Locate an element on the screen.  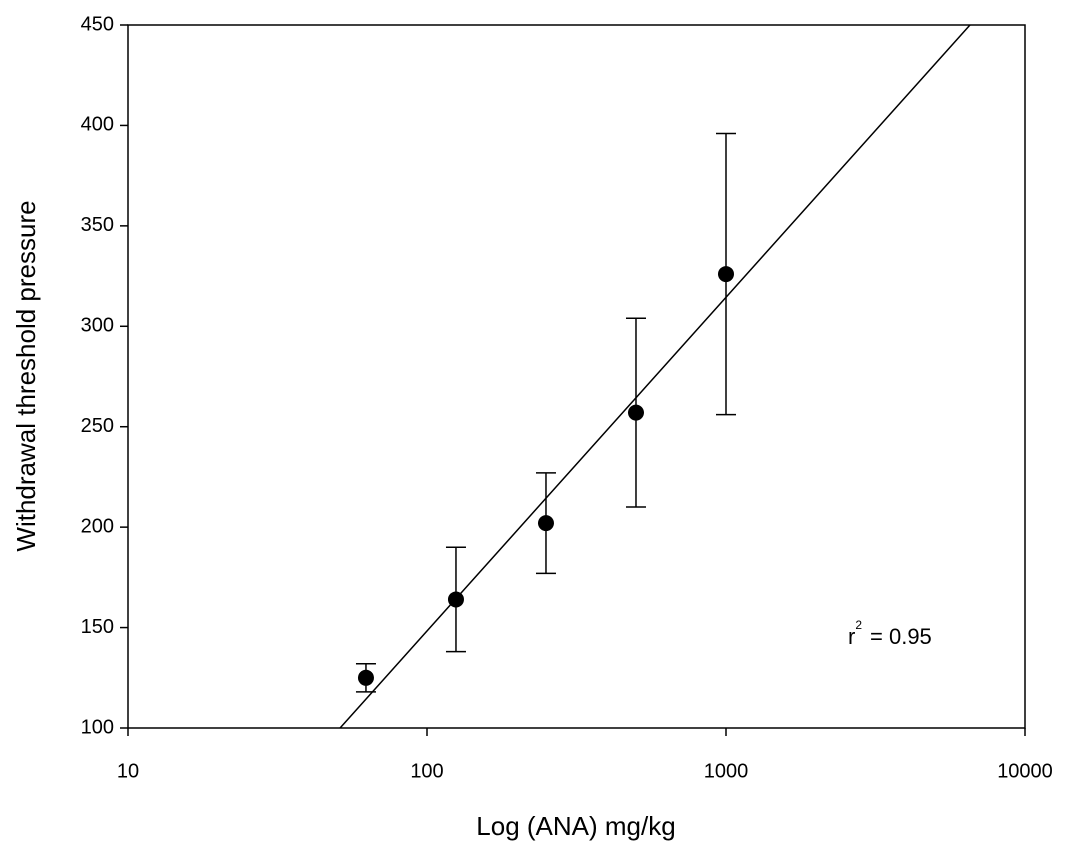
y-tick-label: 450 is located at coordinates (97, 24).